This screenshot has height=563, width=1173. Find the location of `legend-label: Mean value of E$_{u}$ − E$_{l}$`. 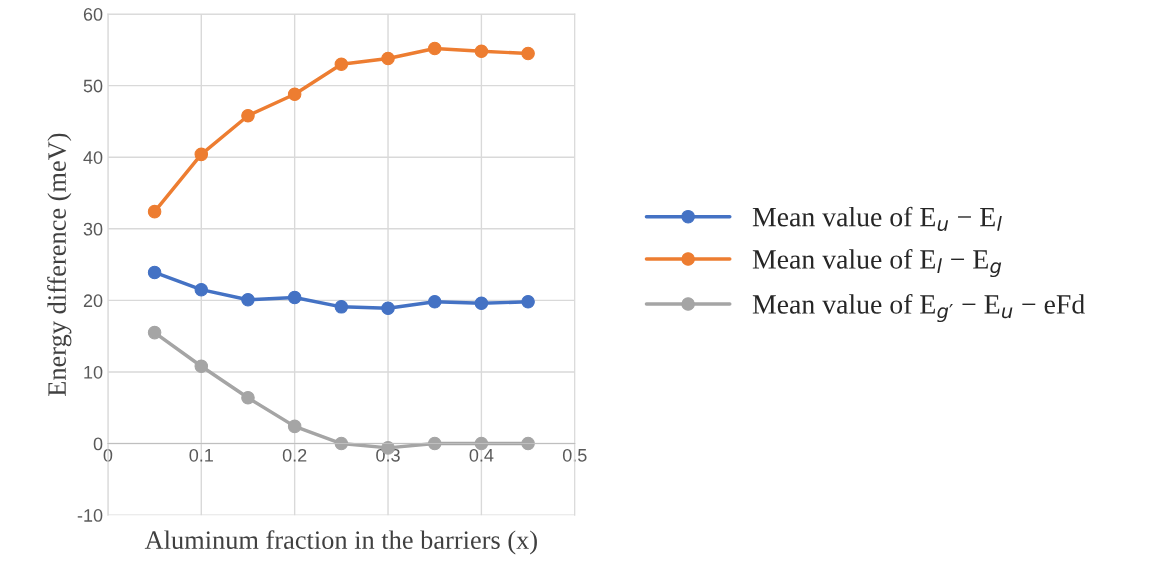

legend-label: Mean value of E$_{u}$ − E$_{l}$ is located at coordinates (877, 219).